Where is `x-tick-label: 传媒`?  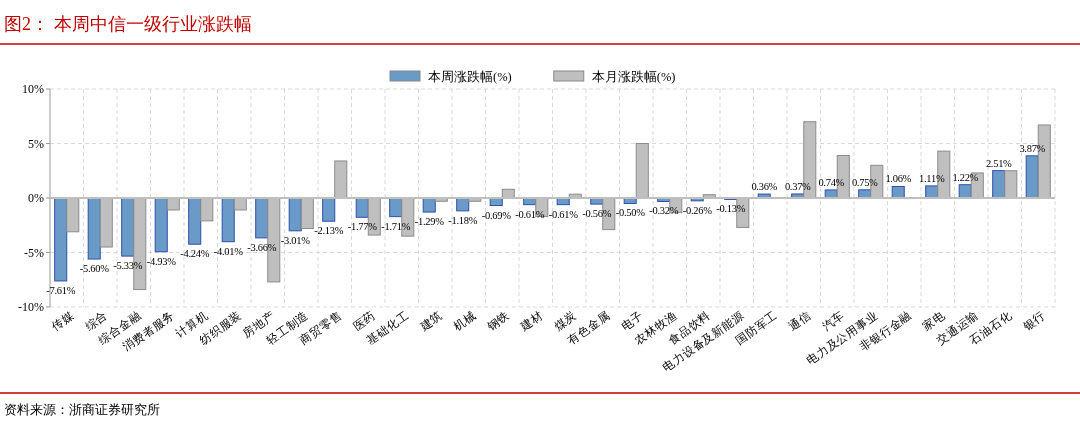
x-tick-label: 传媒 is located at coordinates (62, 320).